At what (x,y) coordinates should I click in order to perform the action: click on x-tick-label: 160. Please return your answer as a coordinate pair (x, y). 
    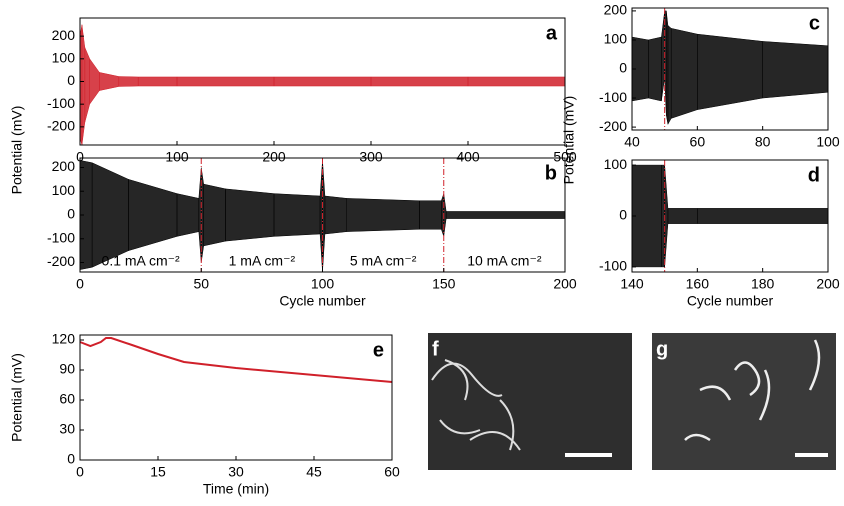
    Looking at the image, I should click on (698, 284).